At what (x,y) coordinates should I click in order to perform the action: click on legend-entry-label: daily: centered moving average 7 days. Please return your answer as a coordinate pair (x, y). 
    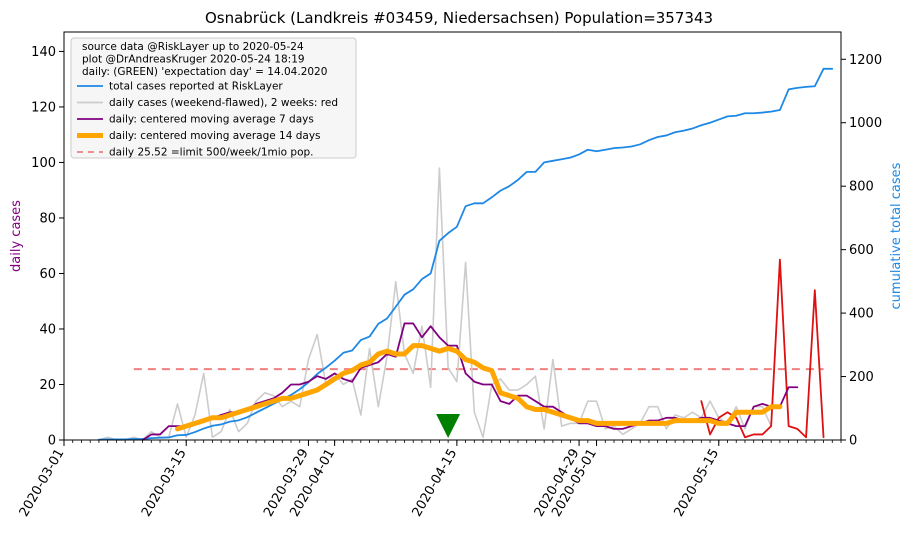
    Looking at the image, I should click on (211, 120).